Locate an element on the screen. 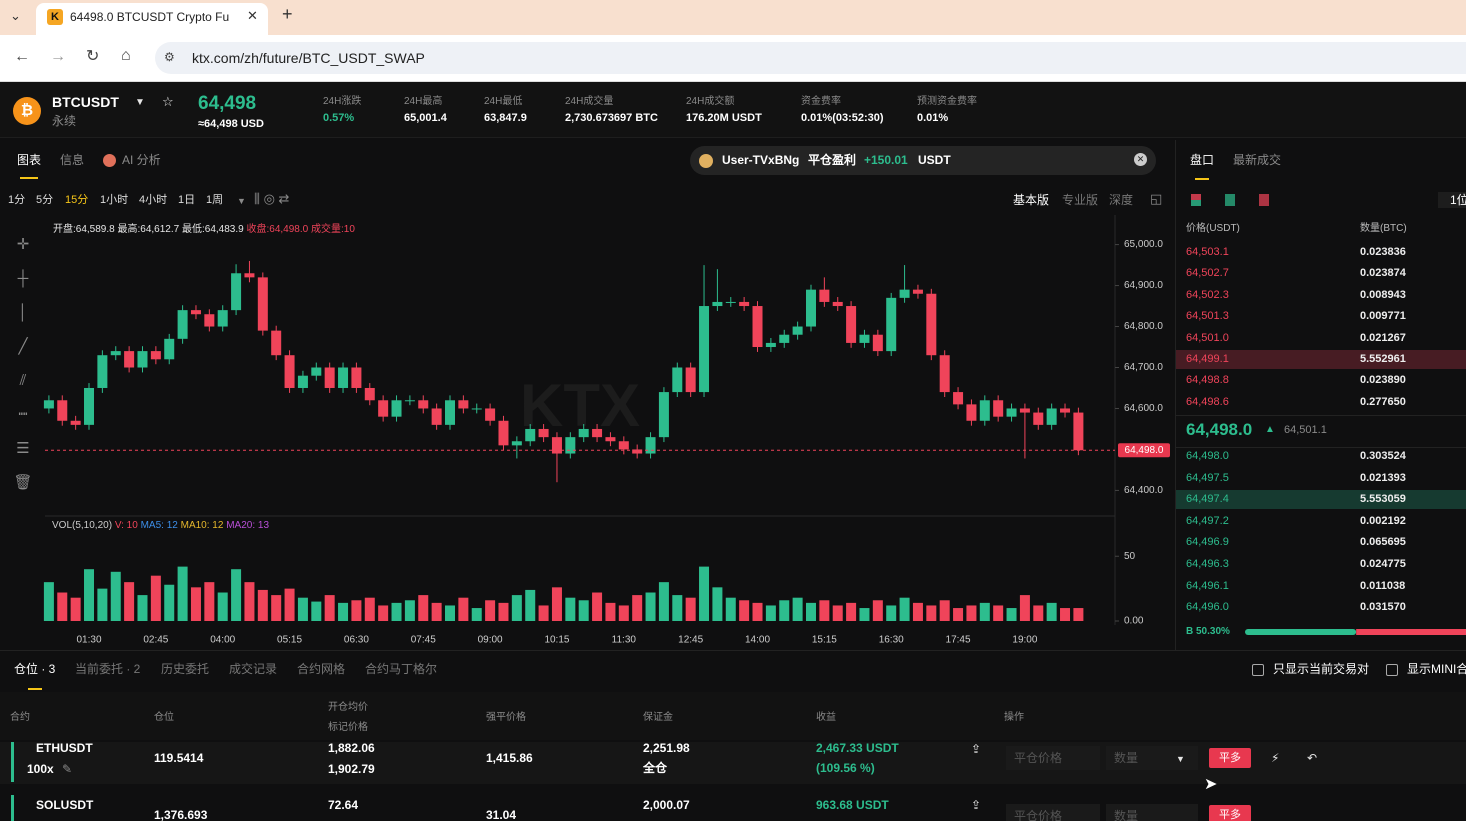  interval: 1周 is located at coordinates (215, 200).